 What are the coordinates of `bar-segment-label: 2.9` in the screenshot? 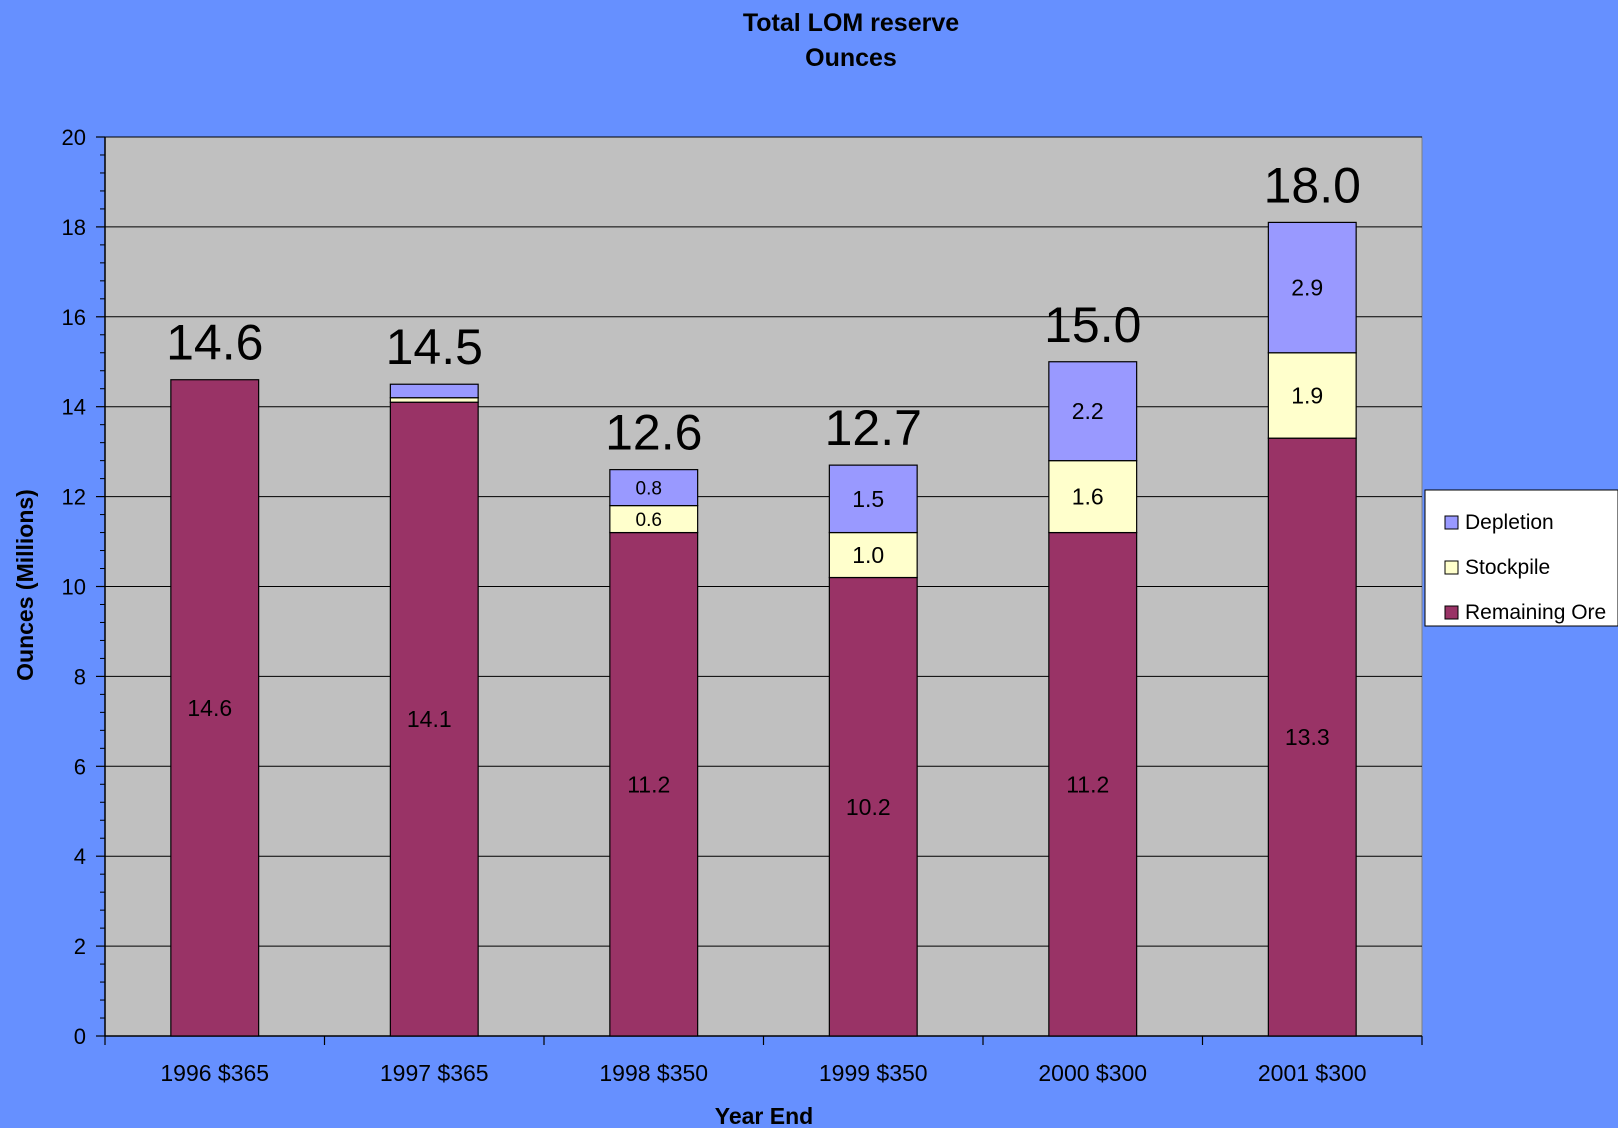 It's located at (1307, 288).